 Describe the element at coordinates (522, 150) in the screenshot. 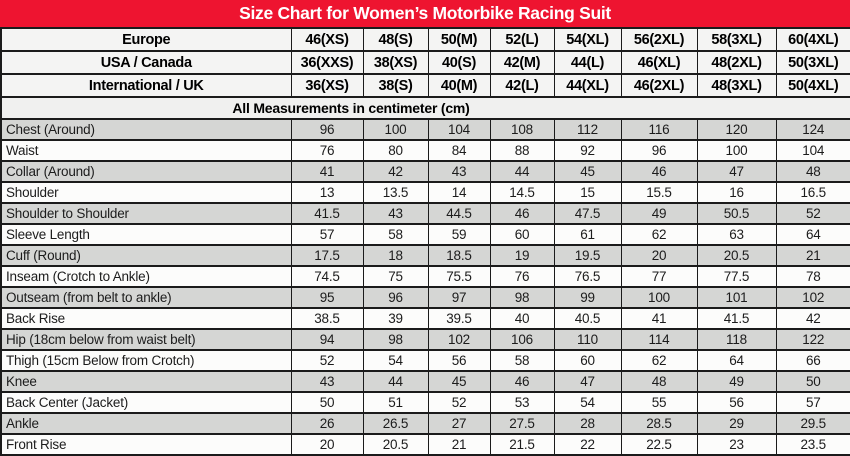

I see `measurement-value-cell: 88` at that location.